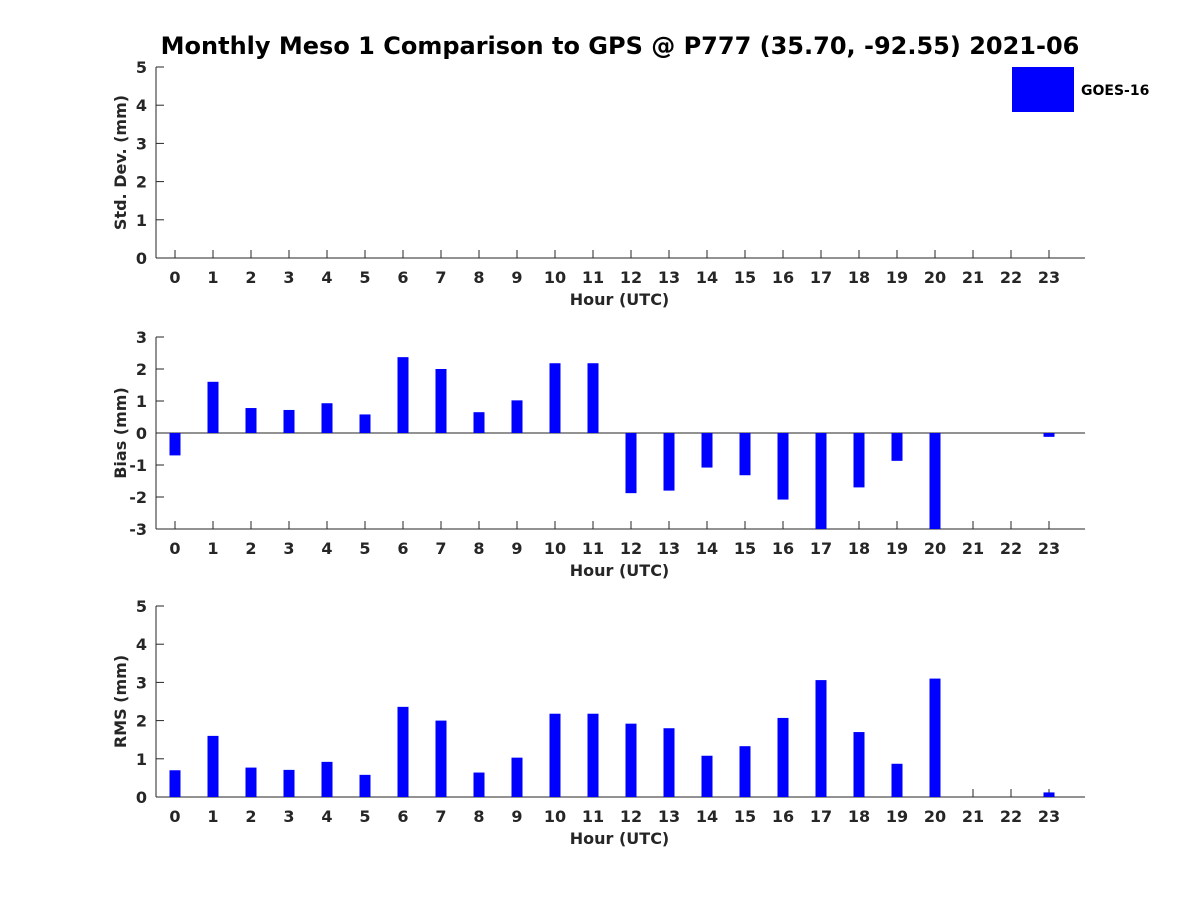  Describe the element at coordinates (138, 497) in the screenshot. I see `y-tick-label: -2` at that location.